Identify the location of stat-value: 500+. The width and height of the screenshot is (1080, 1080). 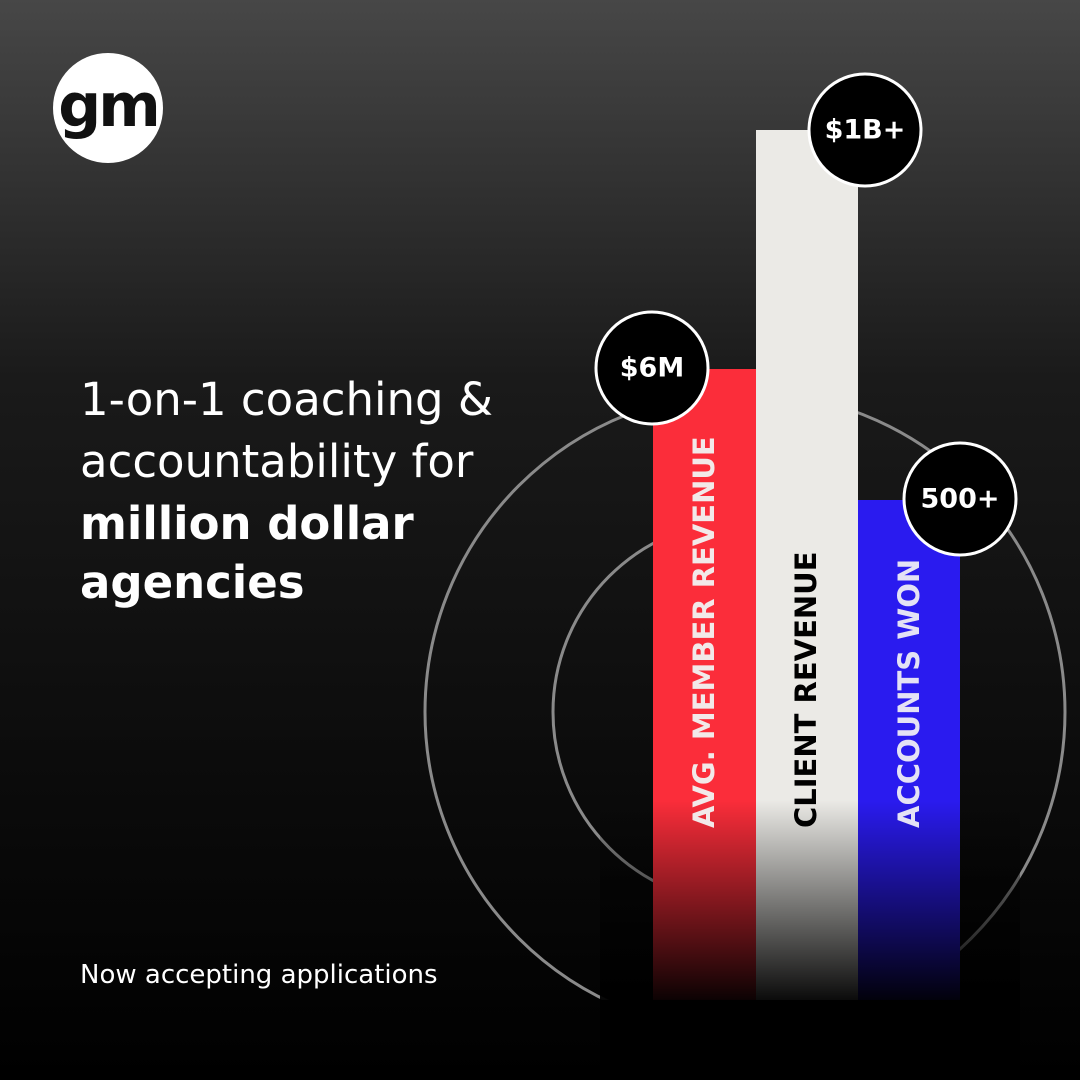
(960, 499).